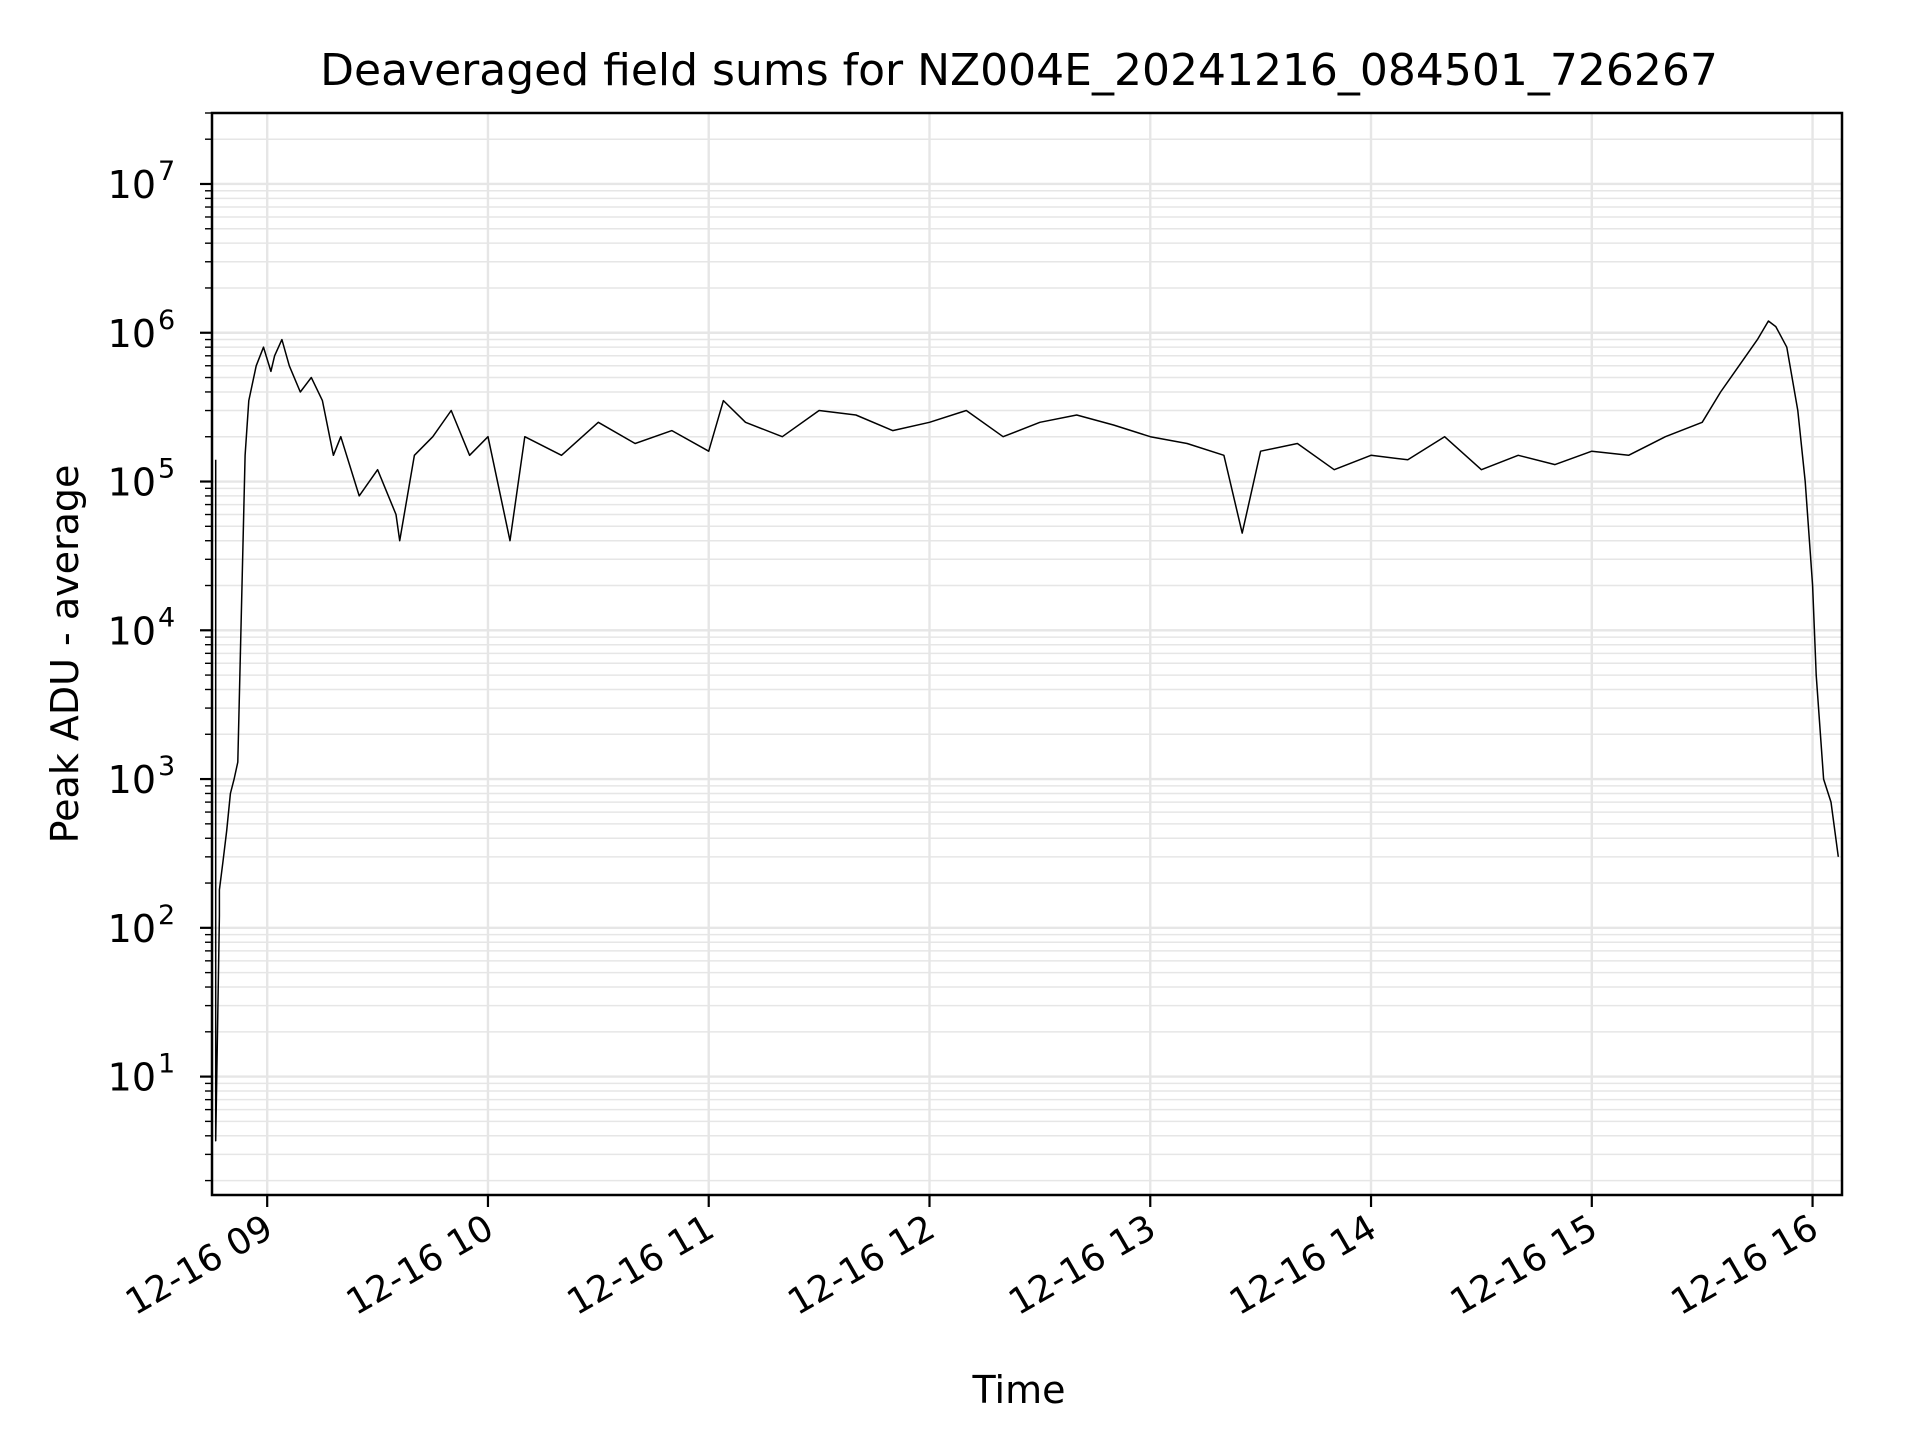  What do you see at coordinates (166, 469) in the screenshot?
I see `y-tick-exponent: 5` at bounding box center [166, 469].